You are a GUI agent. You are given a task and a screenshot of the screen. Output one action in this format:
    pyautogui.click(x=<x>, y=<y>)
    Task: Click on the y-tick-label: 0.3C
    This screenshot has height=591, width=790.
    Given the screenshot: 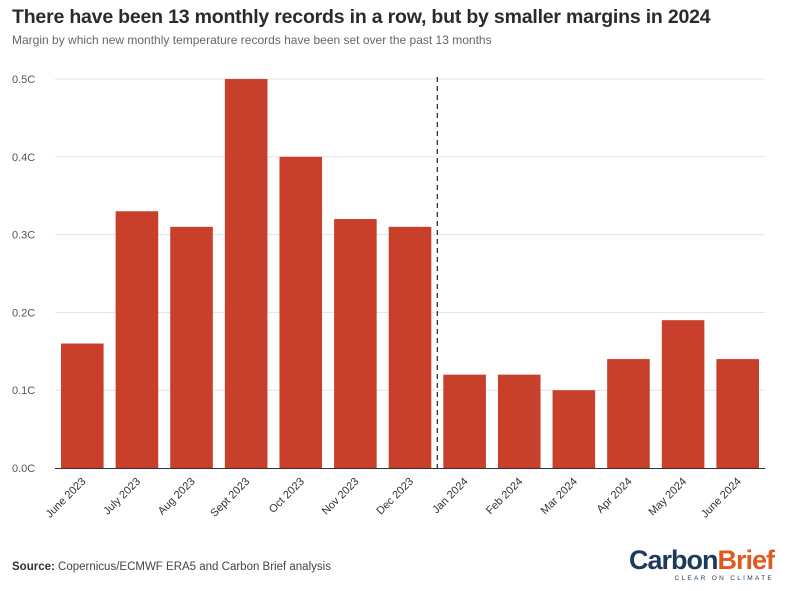 What is the action you would take?
    pyautogui.click(x=23, y=236)
    